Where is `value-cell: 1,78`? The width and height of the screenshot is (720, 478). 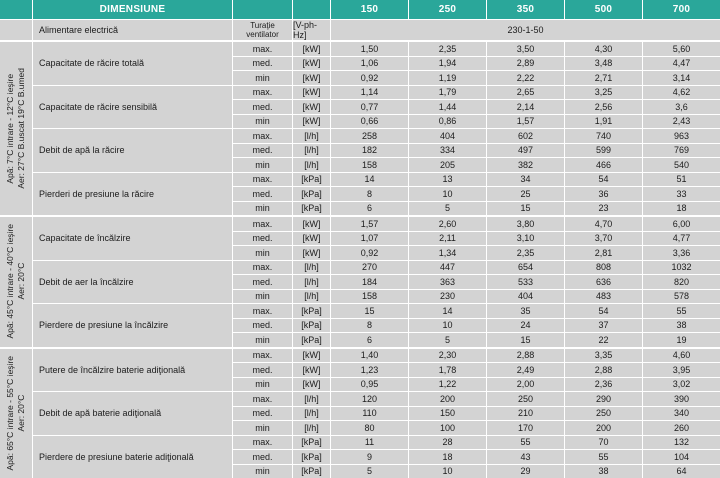 value-cell: 1,78 is located at coordinates (447, 370).